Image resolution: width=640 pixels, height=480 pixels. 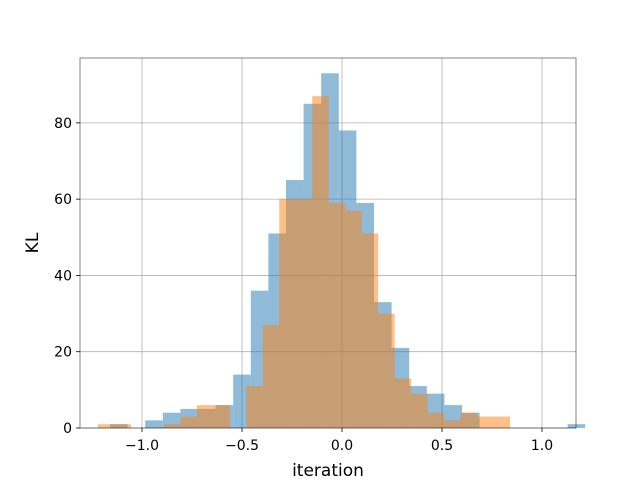 I want to click on y-tick-label: 20, so click(x=63, y=353).